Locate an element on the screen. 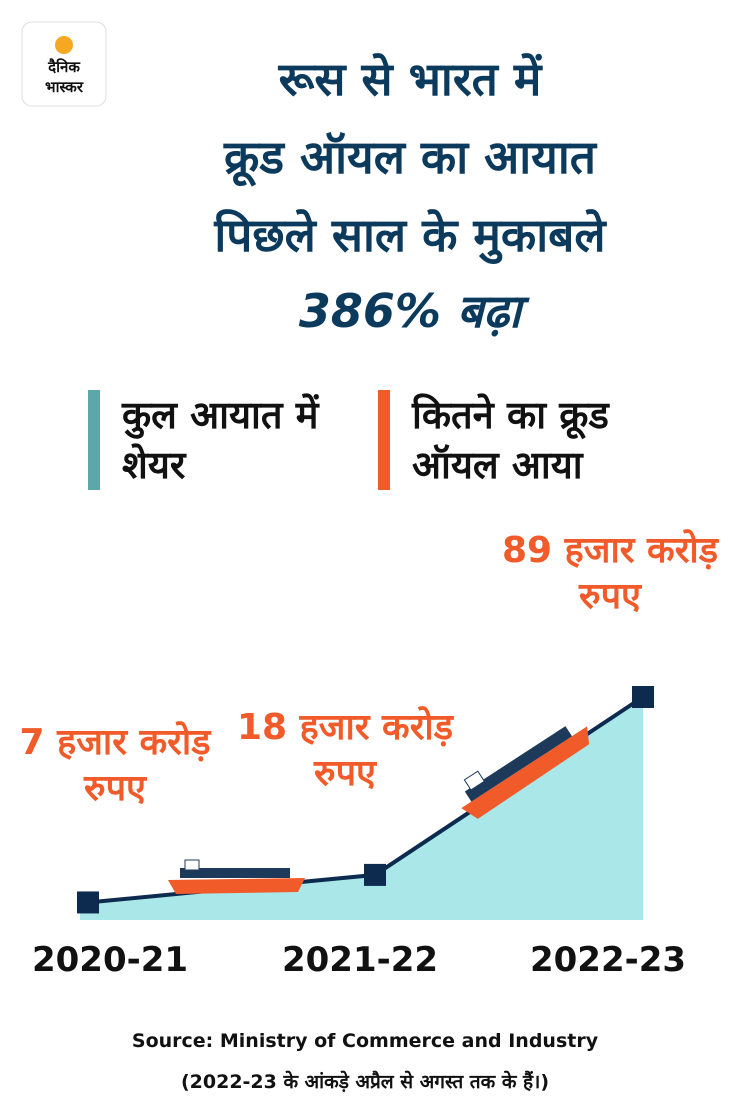  x-tick-label: 2020-21 is located at coordinates (110, 960).